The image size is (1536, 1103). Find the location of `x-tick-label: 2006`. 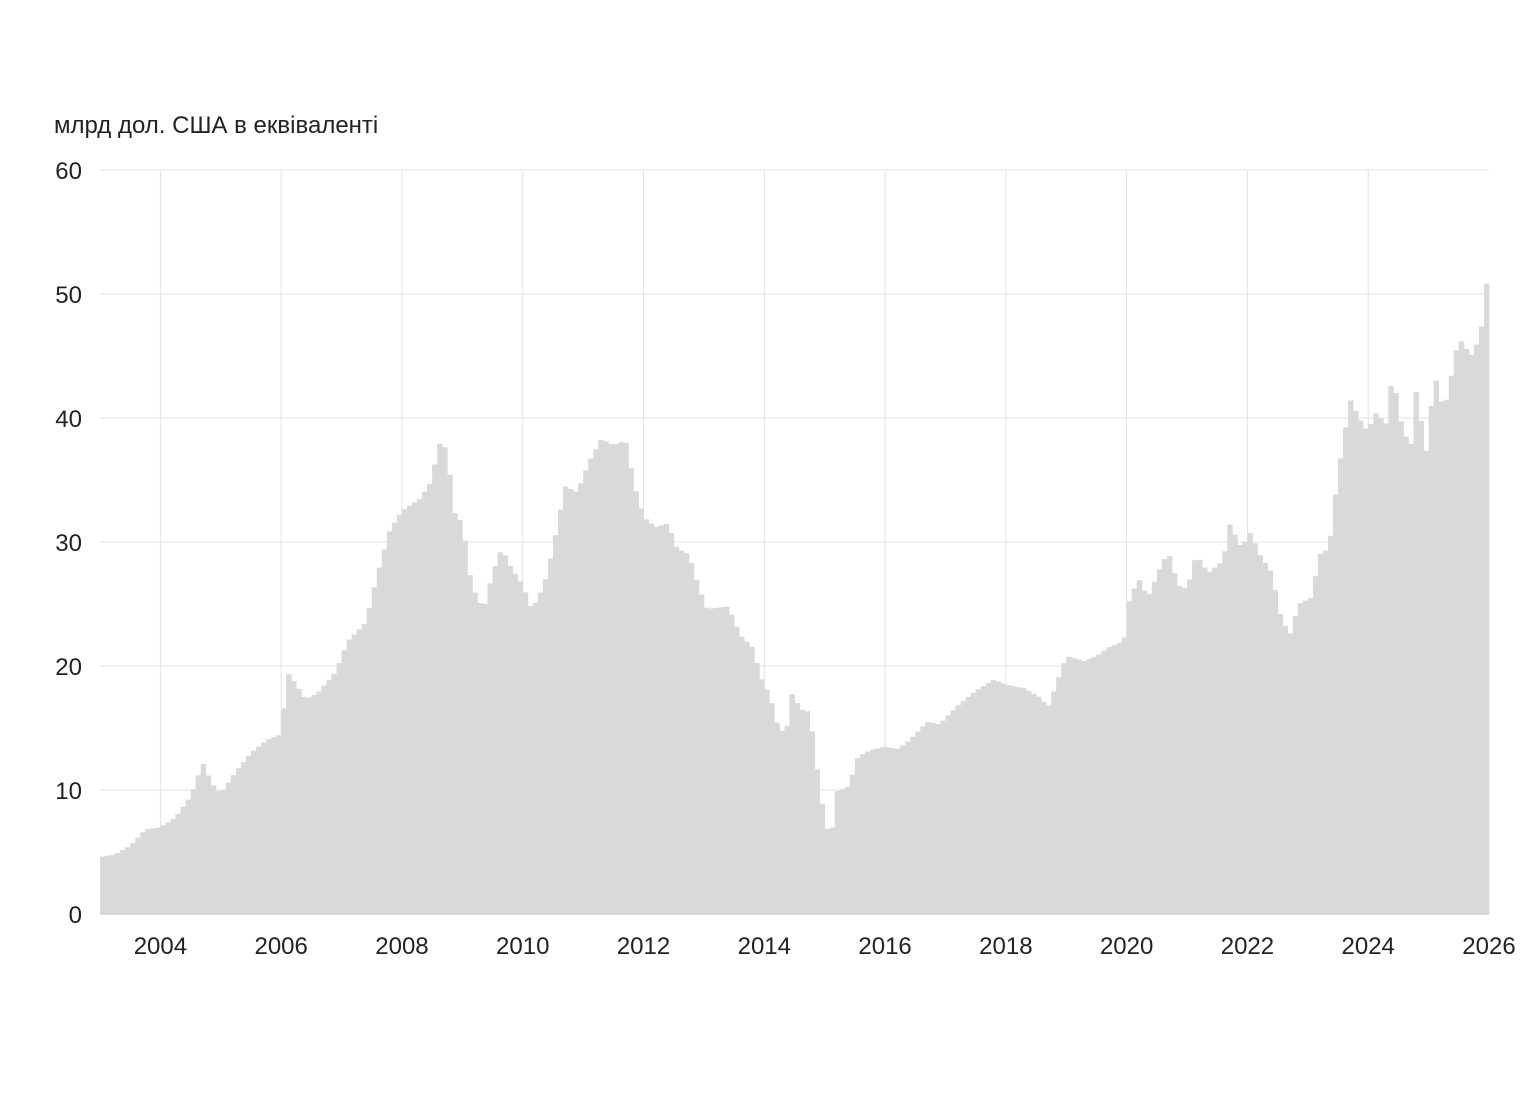

x-tick-label: 2006 is located at coordinates (280, 946).